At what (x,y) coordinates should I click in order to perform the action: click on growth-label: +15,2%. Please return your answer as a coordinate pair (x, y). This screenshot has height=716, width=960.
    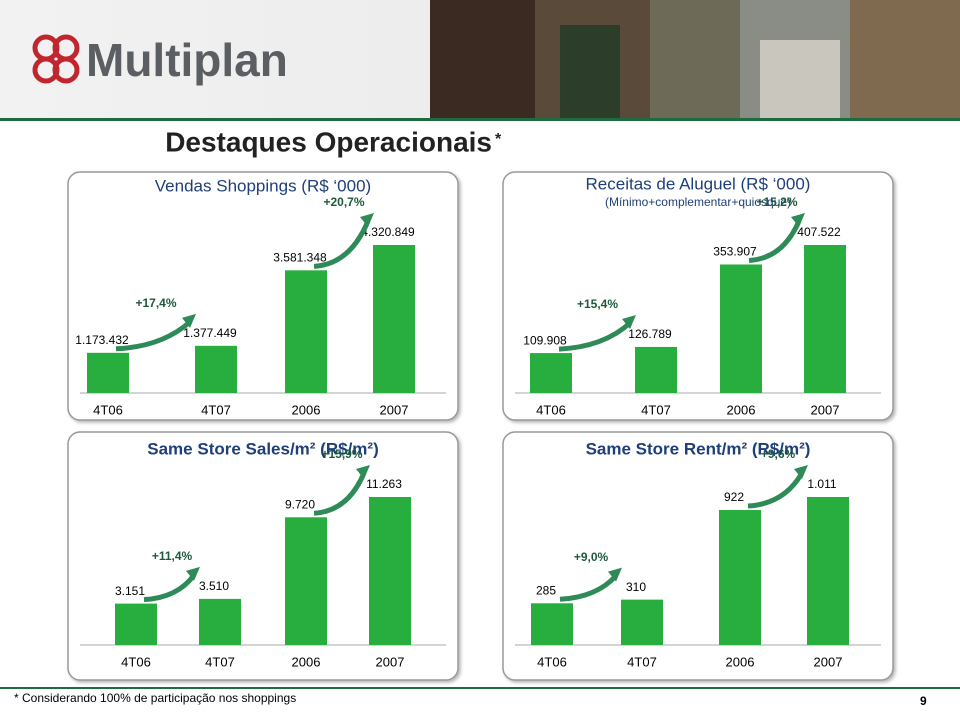
    Looking at the image, I should click on (776, 202).